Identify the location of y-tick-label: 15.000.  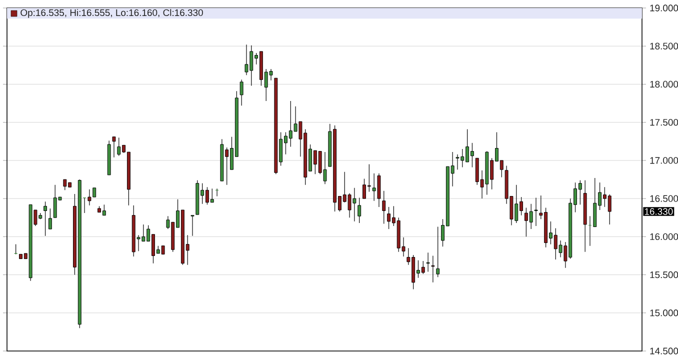
(664, 313).